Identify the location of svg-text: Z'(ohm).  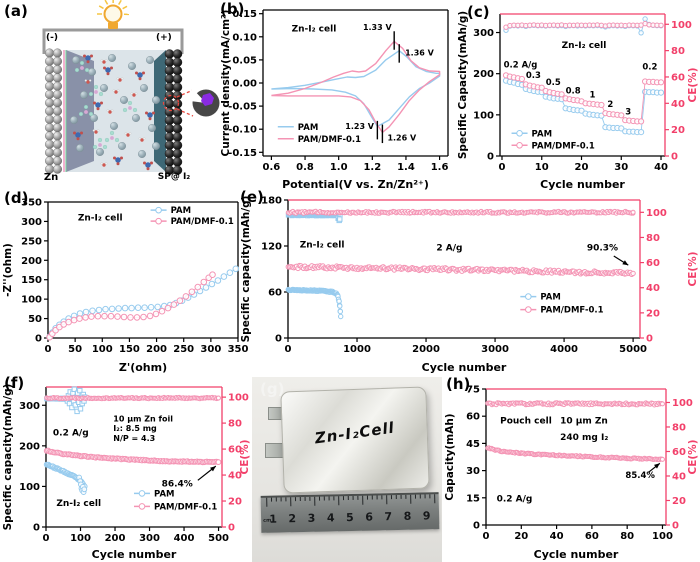
(143, 367).